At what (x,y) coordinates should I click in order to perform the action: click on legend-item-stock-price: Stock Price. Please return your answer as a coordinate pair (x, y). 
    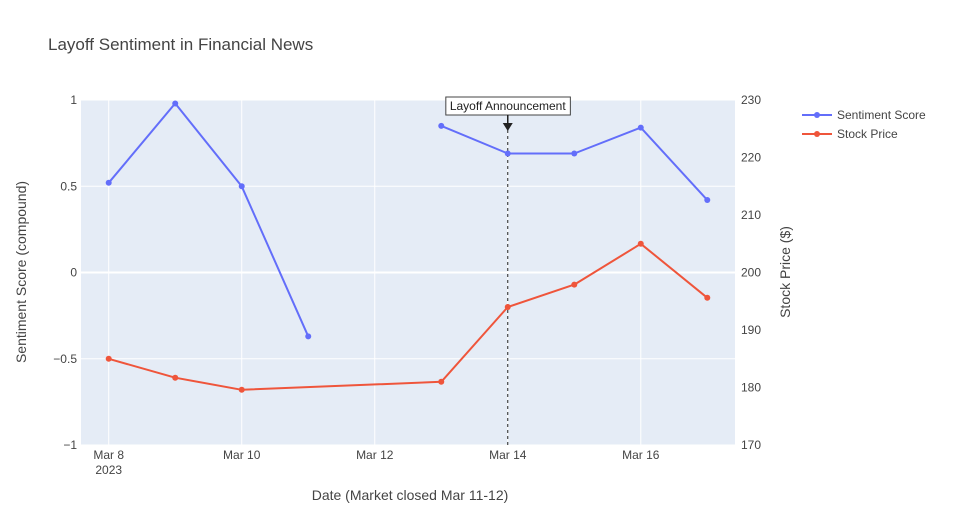
    Looking at the image, I should click on (850, 134).